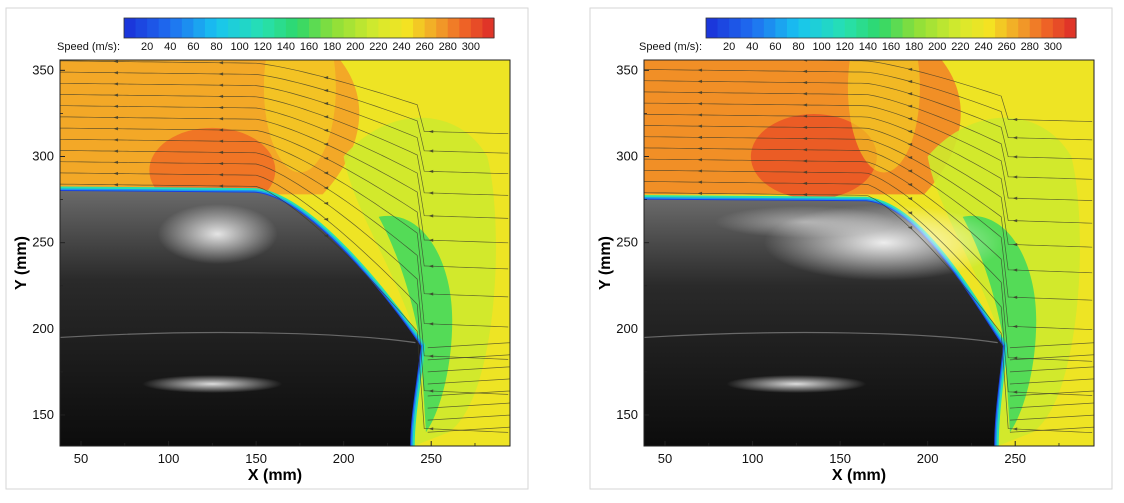 The image size is (1124, 503). What do you see at coordinates (263, 47) in the screenshot?
I see `colorbar-tick-label: 120` at bounding box center [263, 47].